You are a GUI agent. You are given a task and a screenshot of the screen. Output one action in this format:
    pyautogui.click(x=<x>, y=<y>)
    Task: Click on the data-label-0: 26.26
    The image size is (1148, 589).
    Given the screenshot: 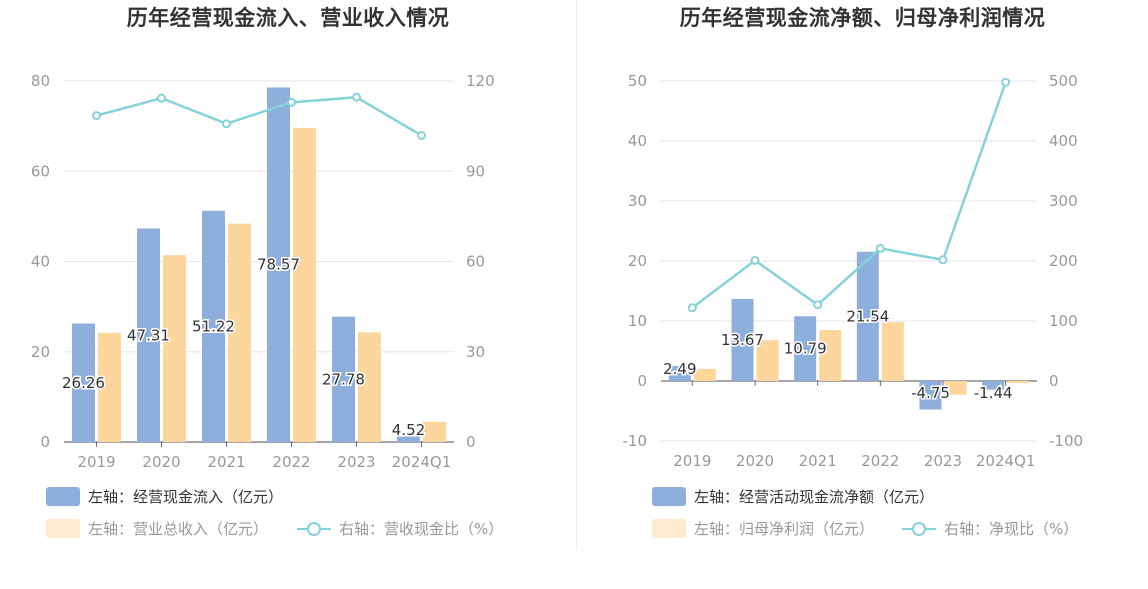 What is the action you would take?
    pyautogui.click(x=83, y=383)
    